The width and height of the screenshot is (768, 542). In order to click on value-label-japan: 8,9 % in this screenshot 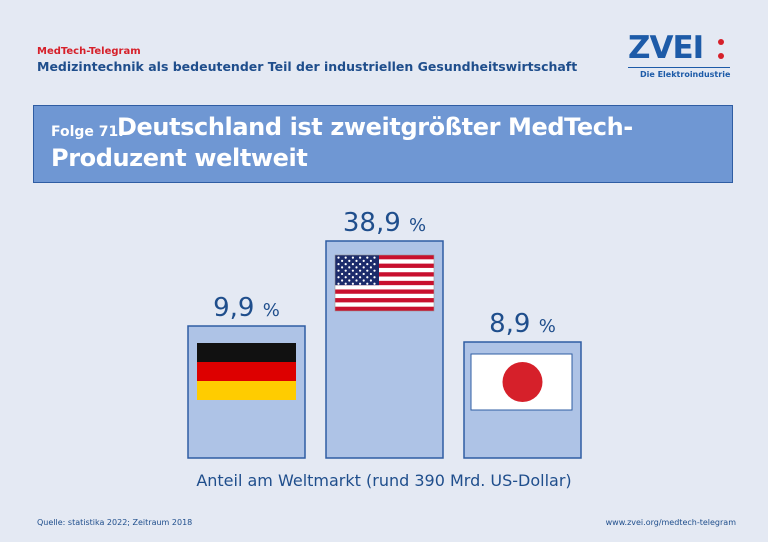, I will do `click(522, 324)`.